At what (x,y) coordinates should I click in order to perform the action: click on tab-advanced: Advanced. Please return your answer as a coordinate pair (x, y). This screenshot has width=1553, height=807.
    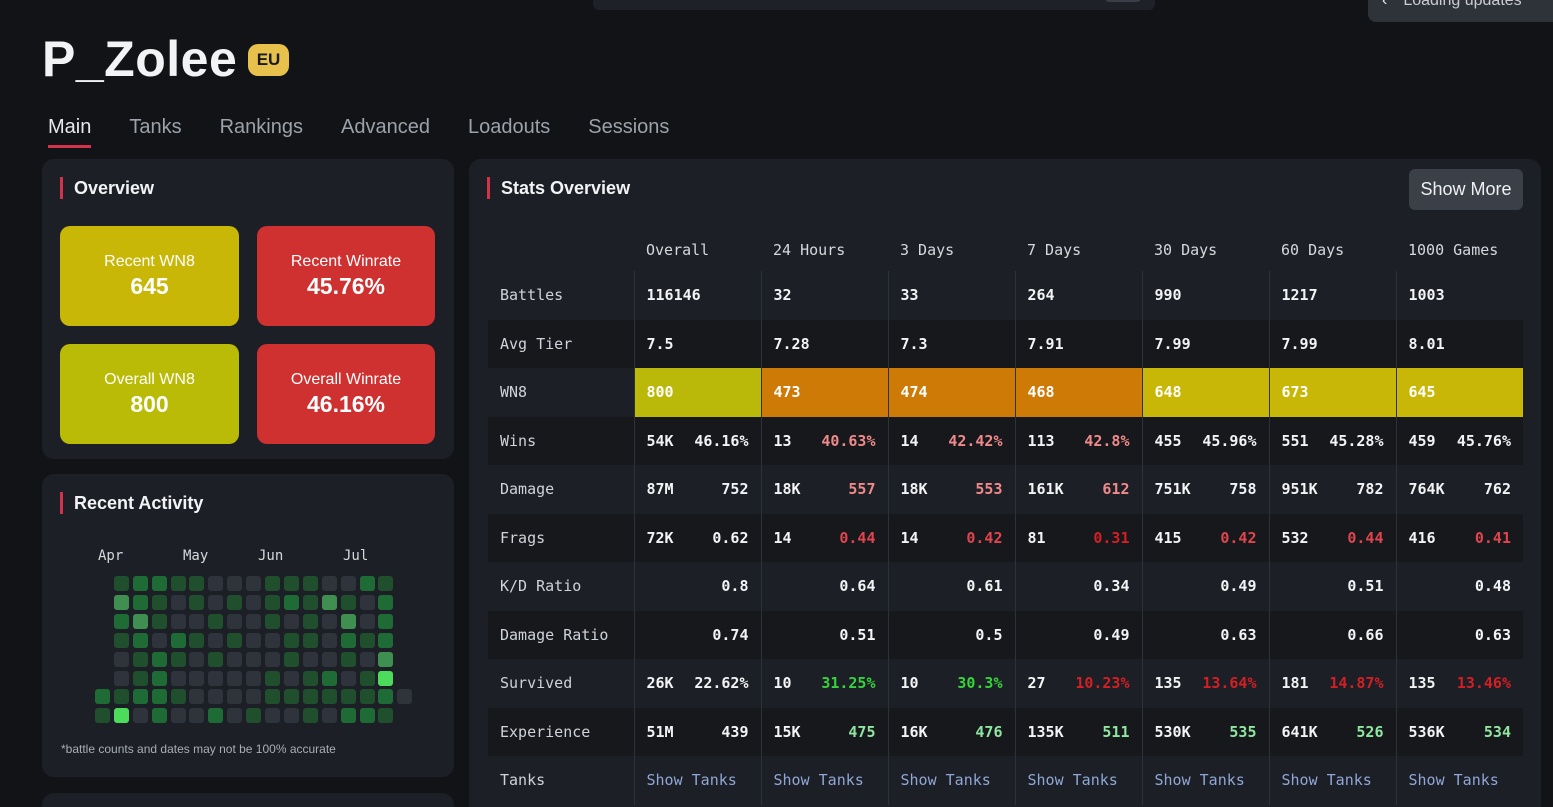
    Looking at the image, I should click on (385, 127).